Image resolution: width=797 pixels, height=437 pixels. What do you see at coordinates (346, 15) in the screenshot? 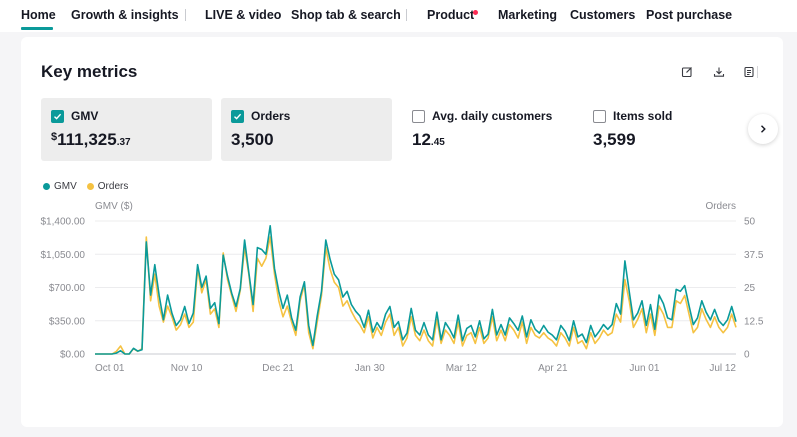
I see `nav-tab-shop-tab-search: Shop tab & search` at bounding box center [346, 15].